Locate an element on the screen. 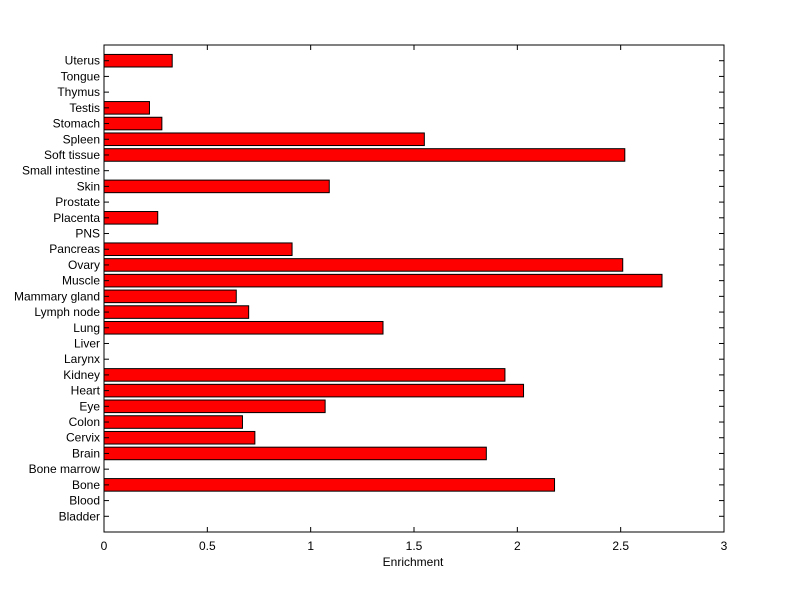 Image resolution: width=800 pixels, height=599 pixels. y-tick-label-small-intestine: Small intestine is located at coordinates (61, 171).